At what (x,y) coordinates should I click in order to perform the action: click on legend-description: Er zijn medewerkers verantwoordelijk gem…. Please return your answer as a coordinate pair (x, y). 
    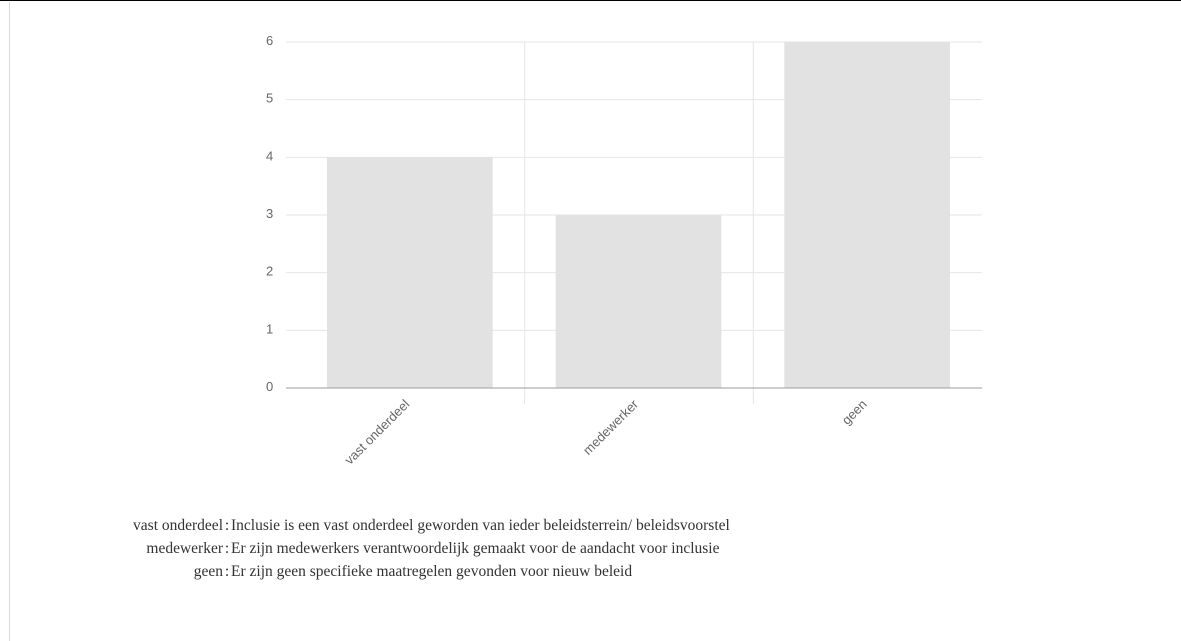
    Looking at the image, I should click on (475, 548).